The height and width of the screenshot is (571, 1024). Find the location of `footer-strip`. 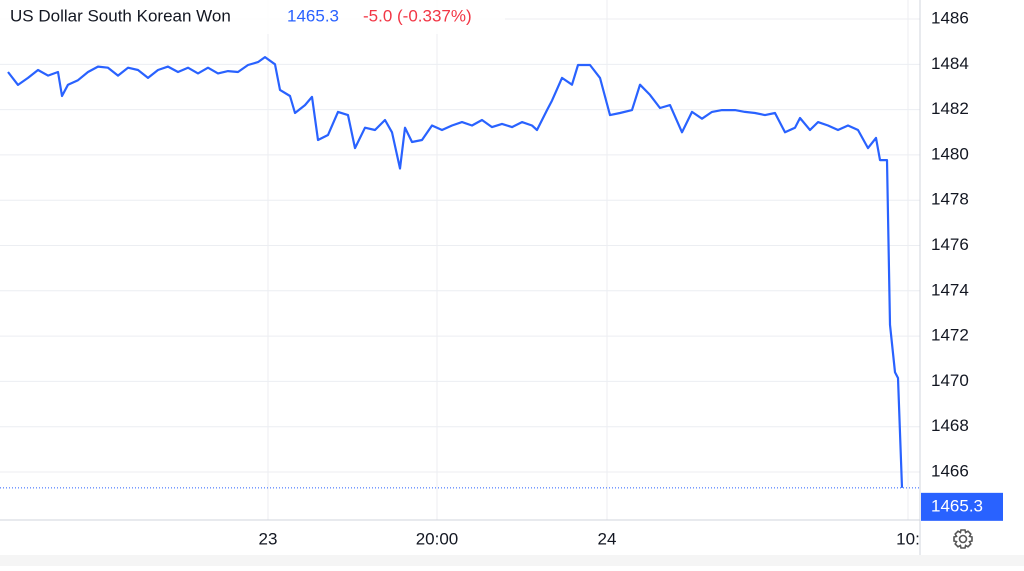

footer-strip is located at coordinates (512, 560).